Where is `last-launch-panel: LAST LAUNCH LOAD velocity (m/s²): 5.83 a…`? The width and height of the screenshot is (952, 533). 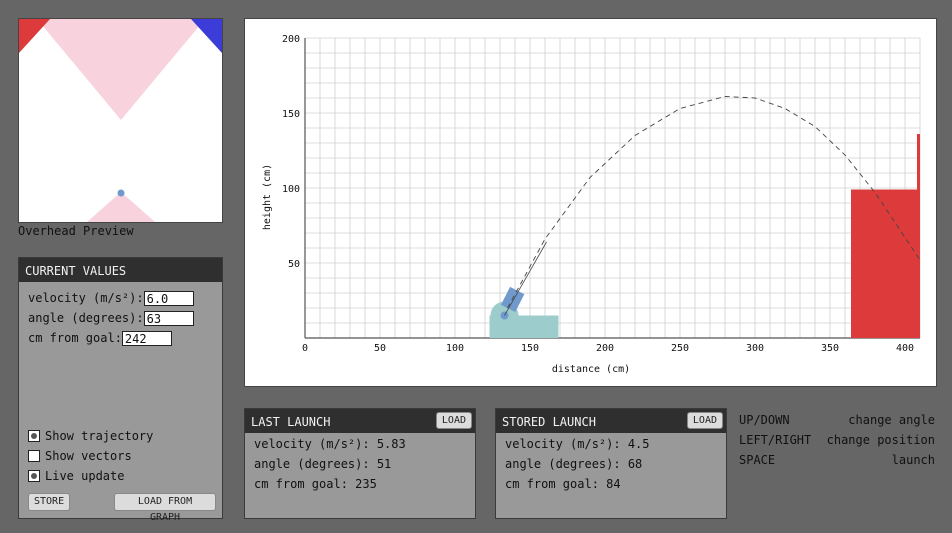
last-launch-panel: LAST LAUNCH LOAD velocity (m/s²): 5.83 a… is located at coordinates (360, 463).